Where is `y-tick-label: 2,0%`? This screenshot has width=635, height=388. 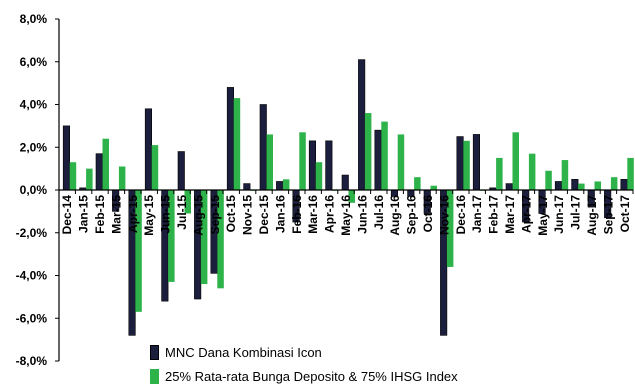
y-tick-label: 2,0% is located at coordinates (34, 147).